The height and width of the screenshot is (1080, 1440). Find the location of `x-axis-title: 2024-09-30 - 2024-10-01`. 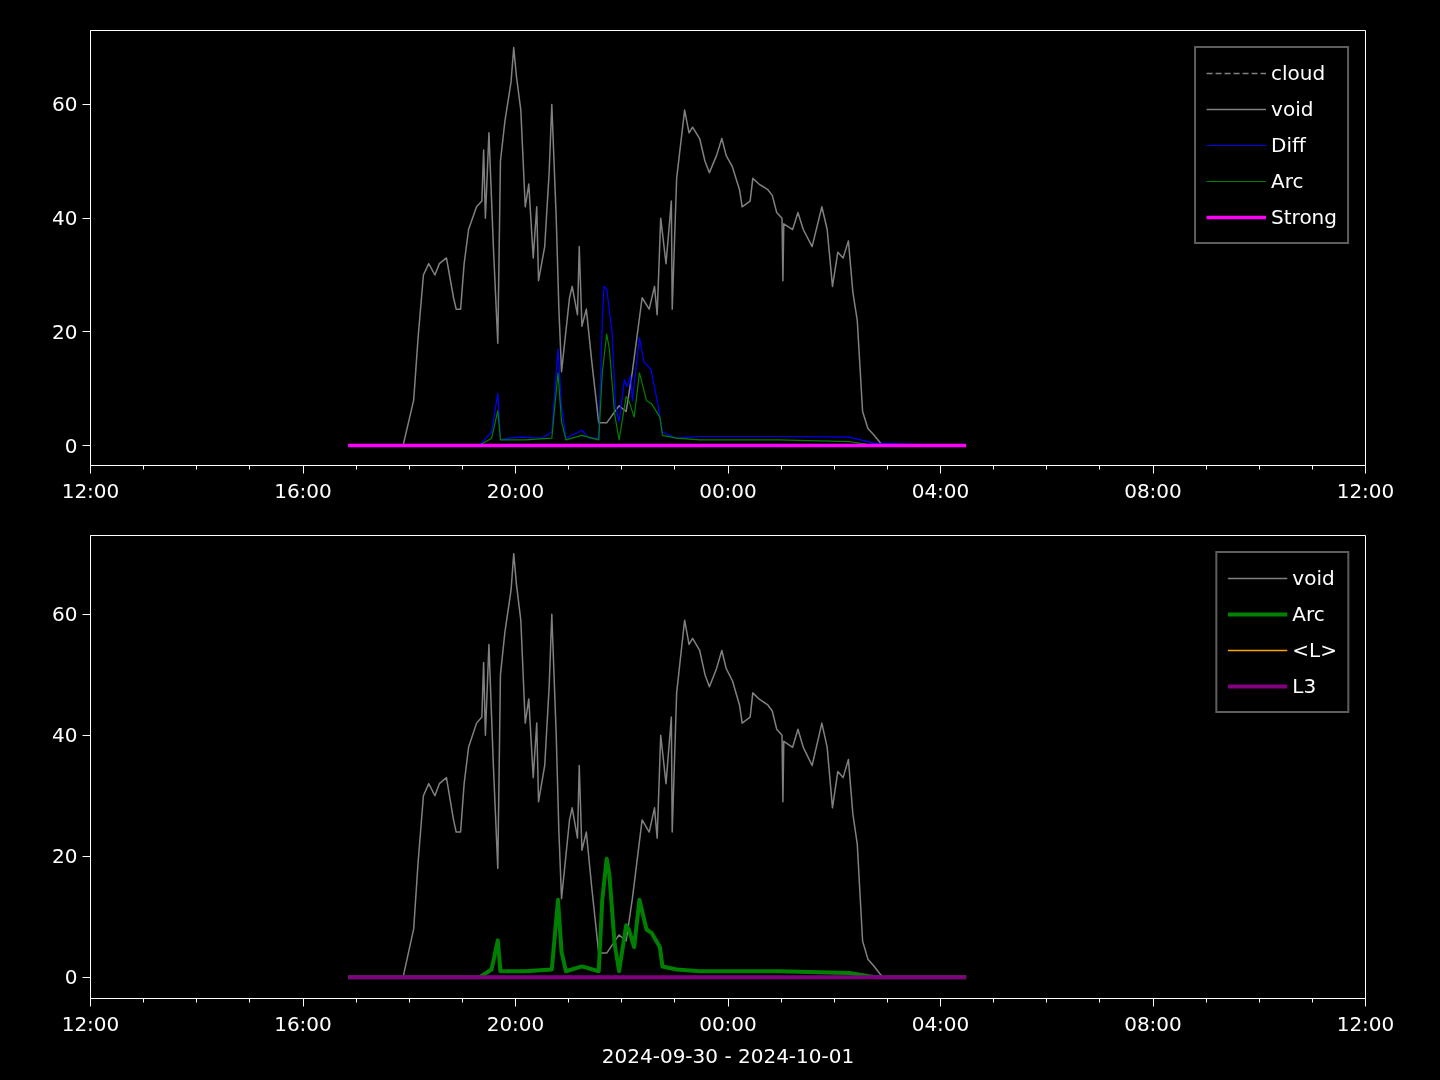

x-axis-title: 2024-09-30 - 2024-10-01 is located at coordinates (728, 1055).